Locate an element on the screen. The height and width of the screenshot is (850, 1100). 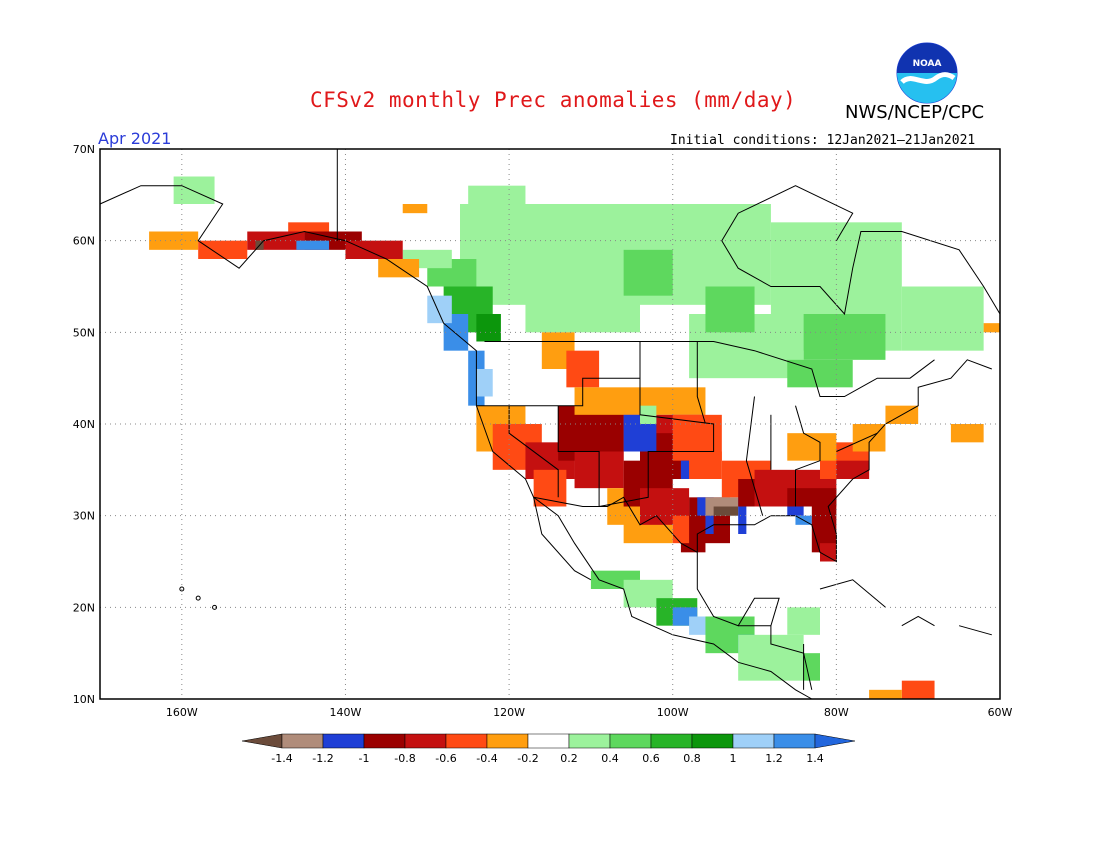
colorbar-label: 0.4 is located at coordinates (610, 758).